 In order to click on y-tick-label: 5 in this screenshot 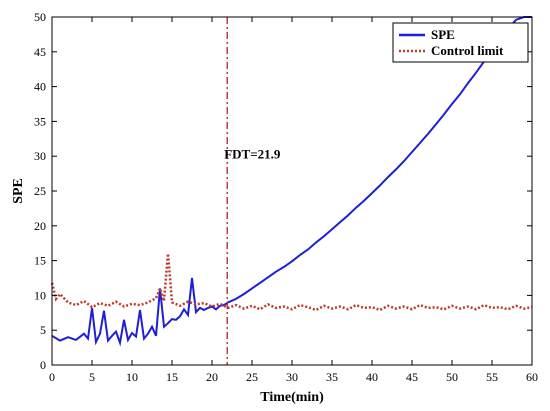, I will do `click(43, 330)`.